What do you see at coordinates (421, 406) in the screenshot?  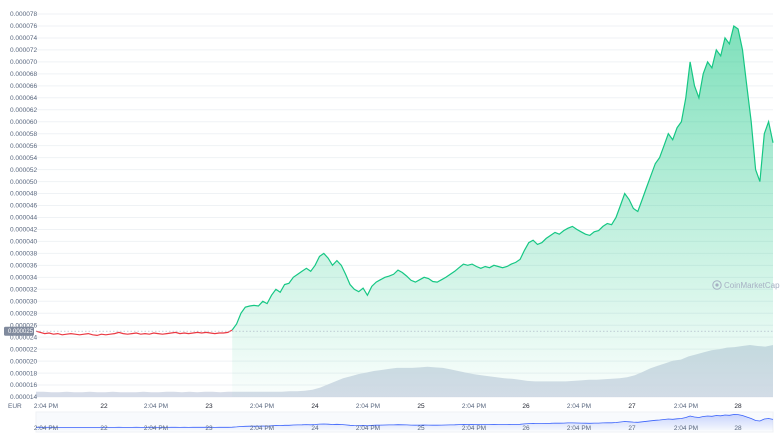 I see `x-tick-label: 25` at bounding box center [421, 406].